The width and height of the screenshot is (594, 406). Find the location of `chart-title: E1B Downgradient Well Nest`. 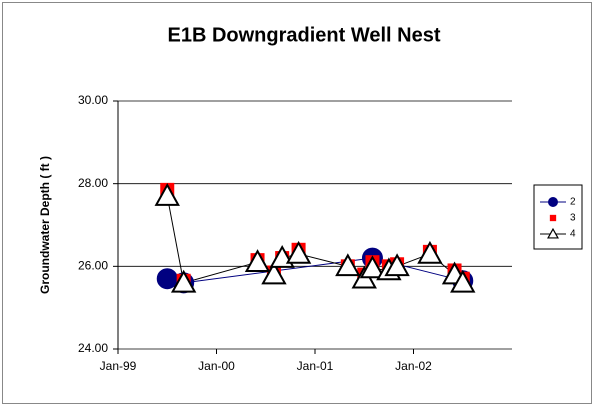

chart-title: E1B Downgradient Well Nest is located at coordinates (303, 35).